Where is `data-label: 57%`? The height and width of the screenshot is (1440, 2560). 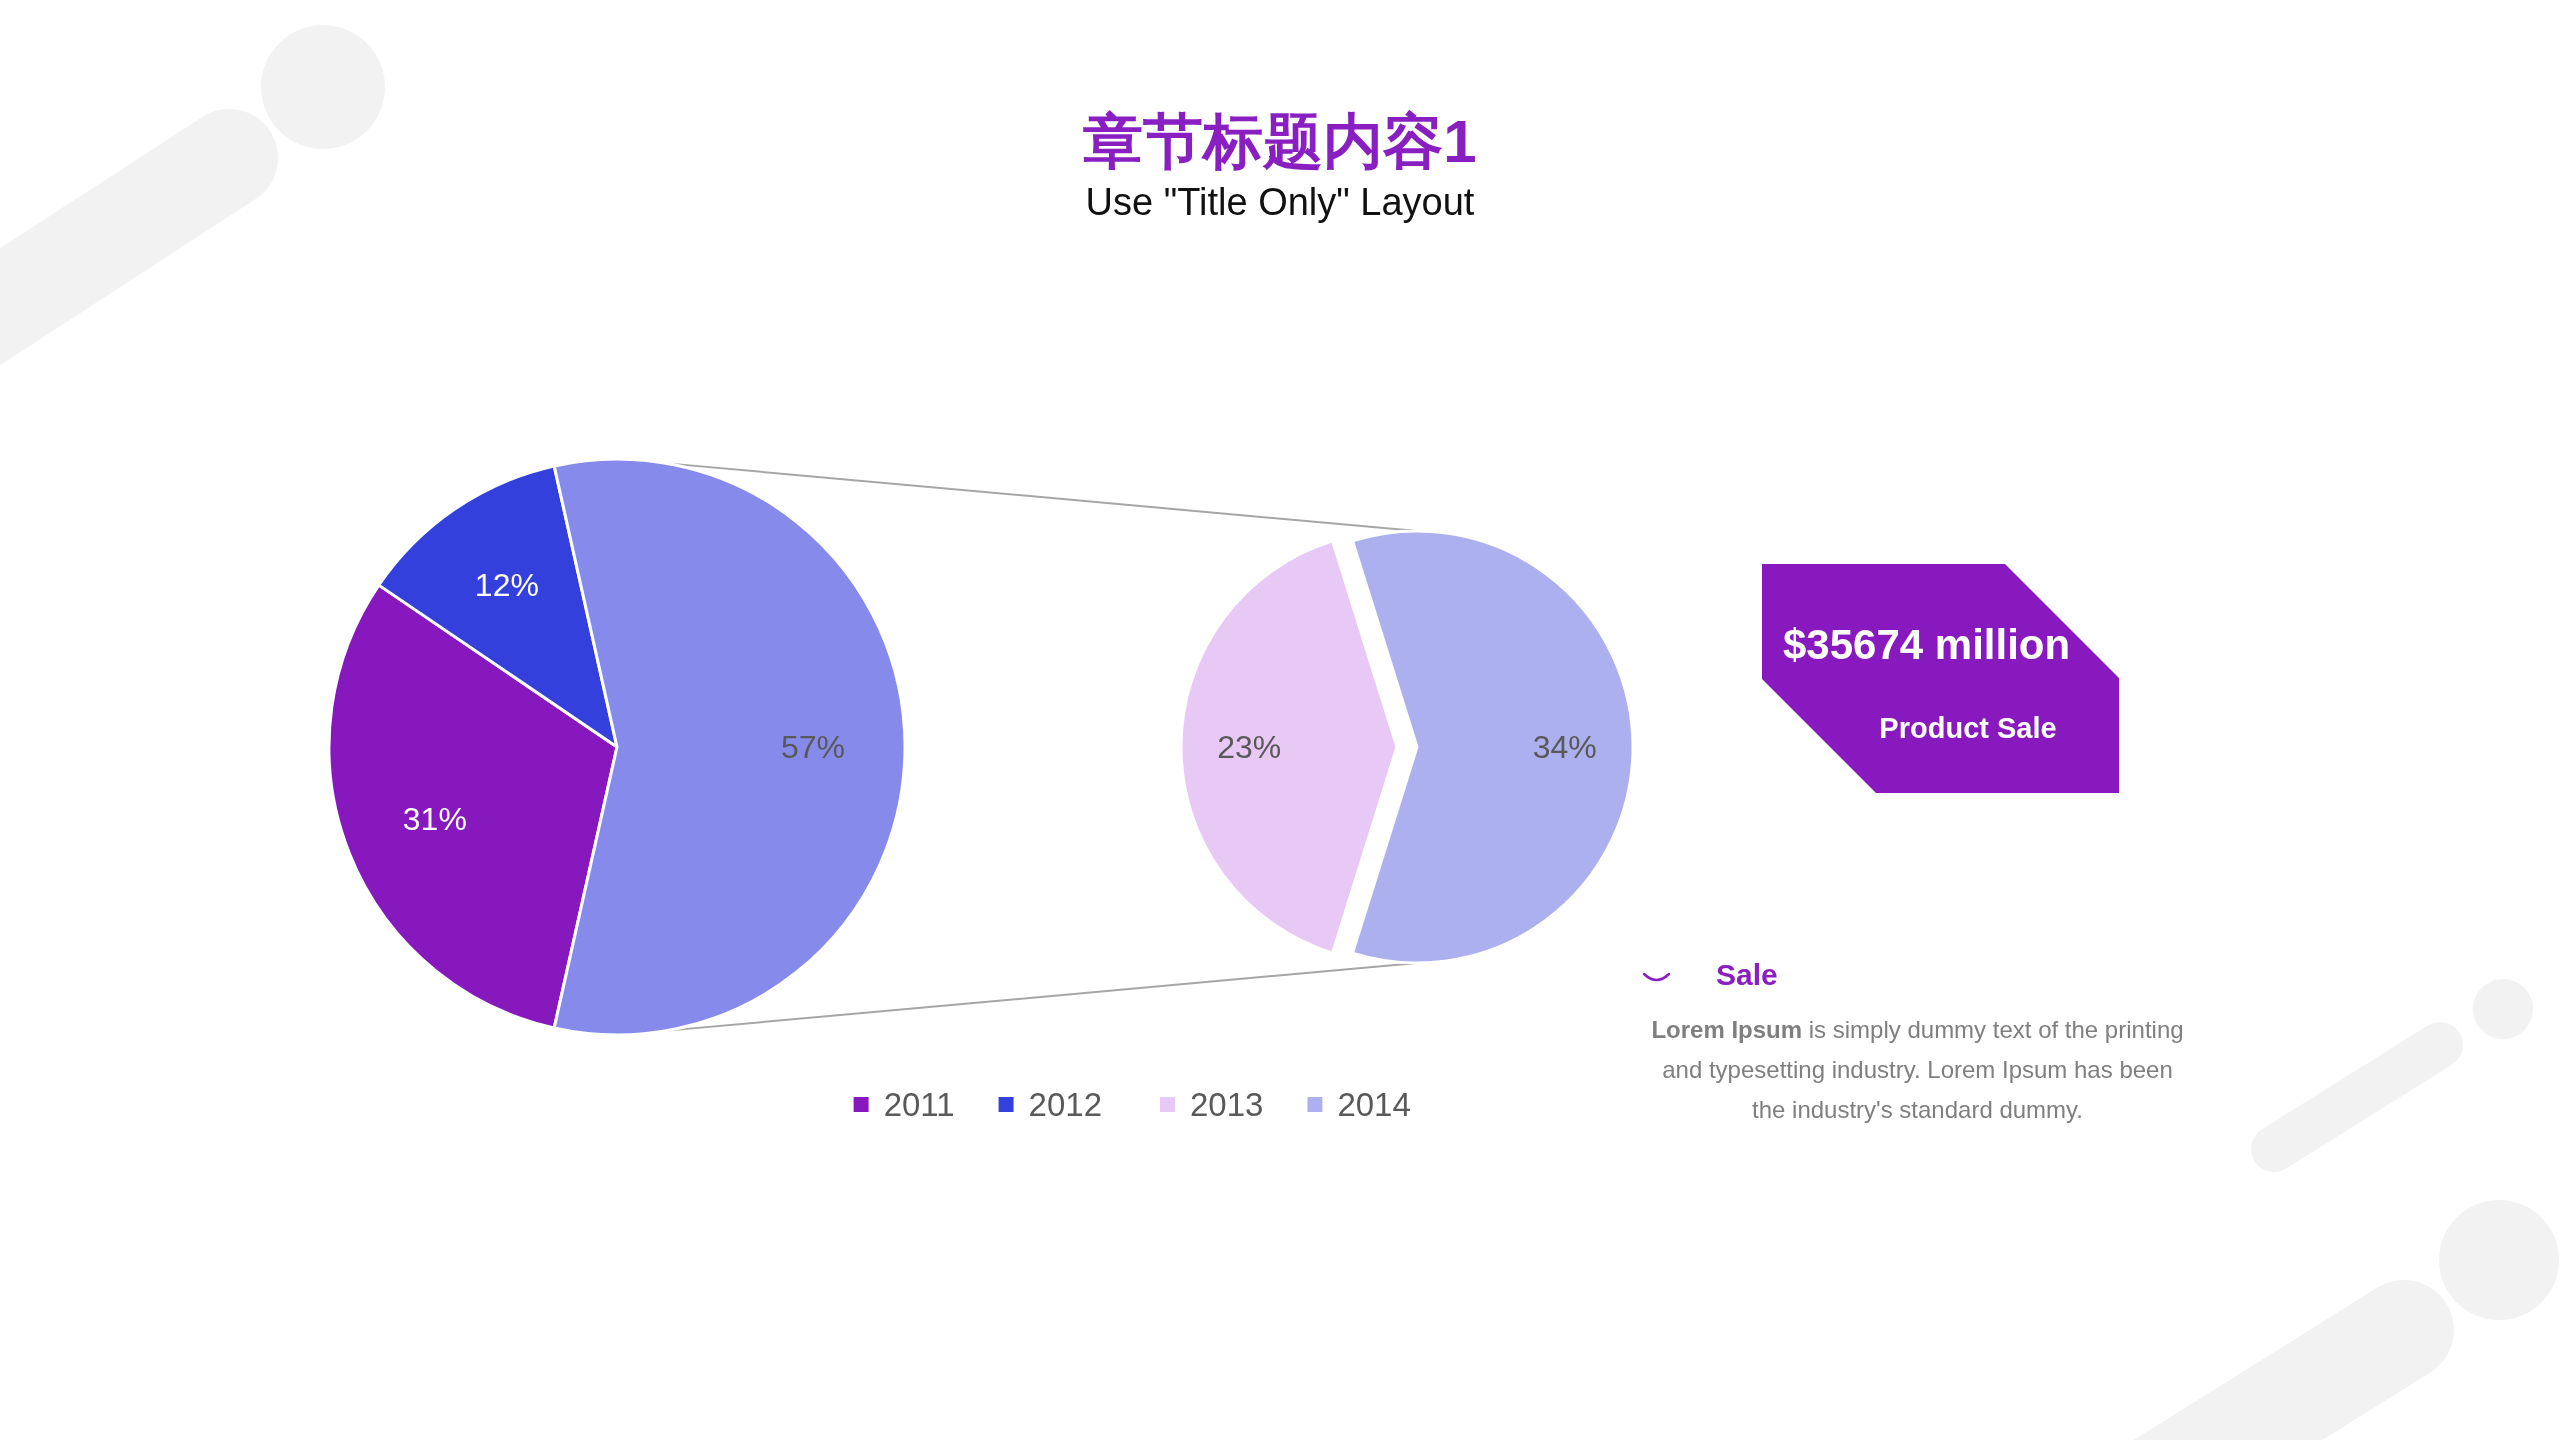 data-label: 57% is located at coordinates (812, 747).